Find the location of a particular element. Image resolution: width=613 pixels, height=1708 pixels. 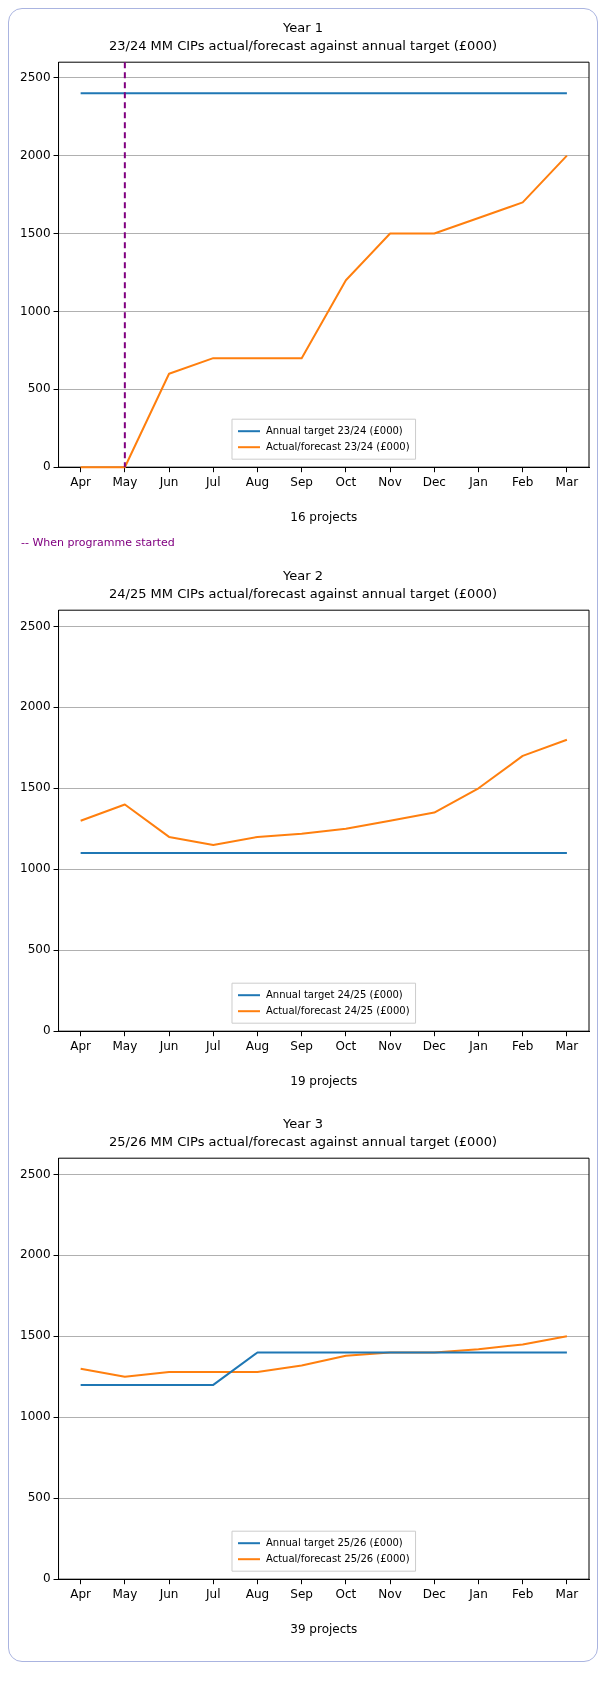

ref-line-label: -- When programme started is located at coordinates (98, 543).